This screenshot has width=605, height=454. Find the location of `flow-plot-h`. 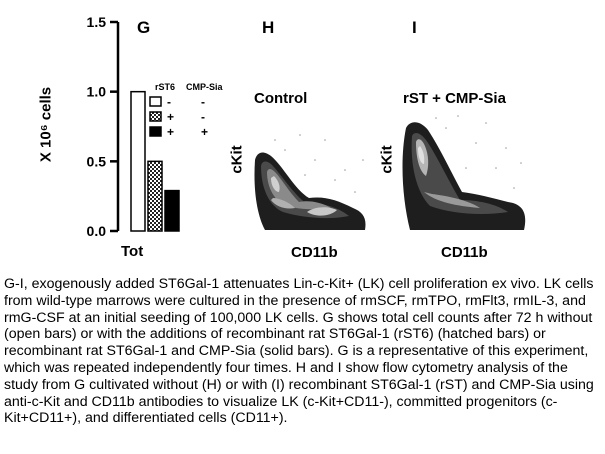

flow-plot-h is located at coordinates (310, 182).